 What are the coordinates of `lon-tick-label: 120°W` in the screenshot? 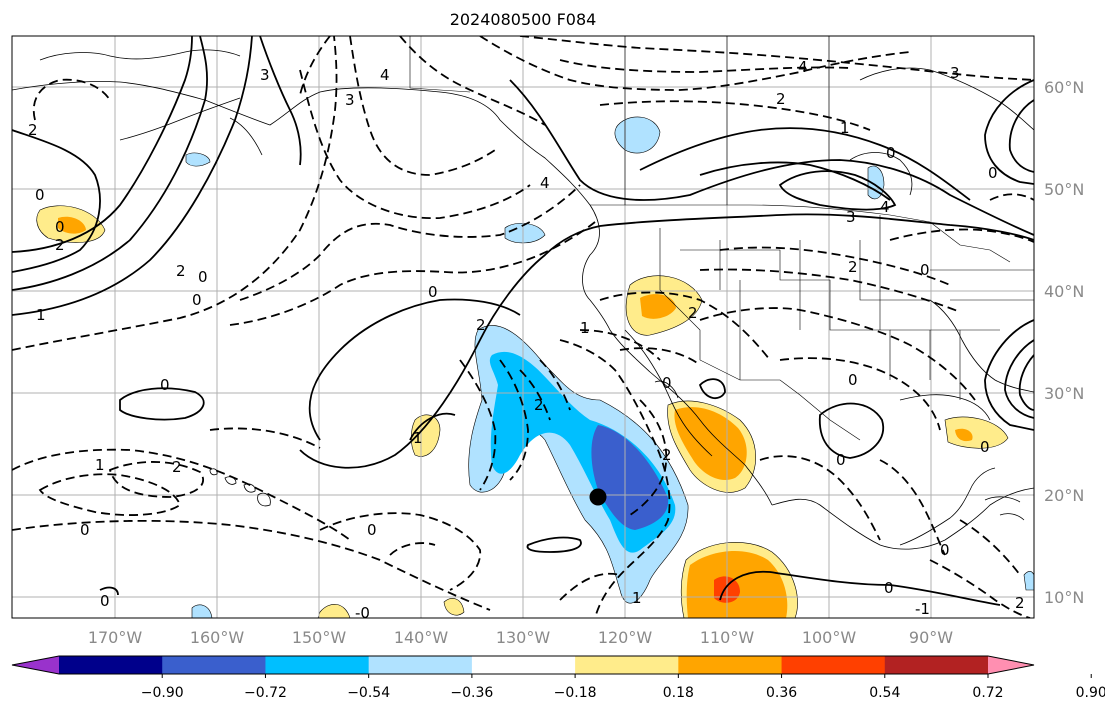 It's located at (625, 637).